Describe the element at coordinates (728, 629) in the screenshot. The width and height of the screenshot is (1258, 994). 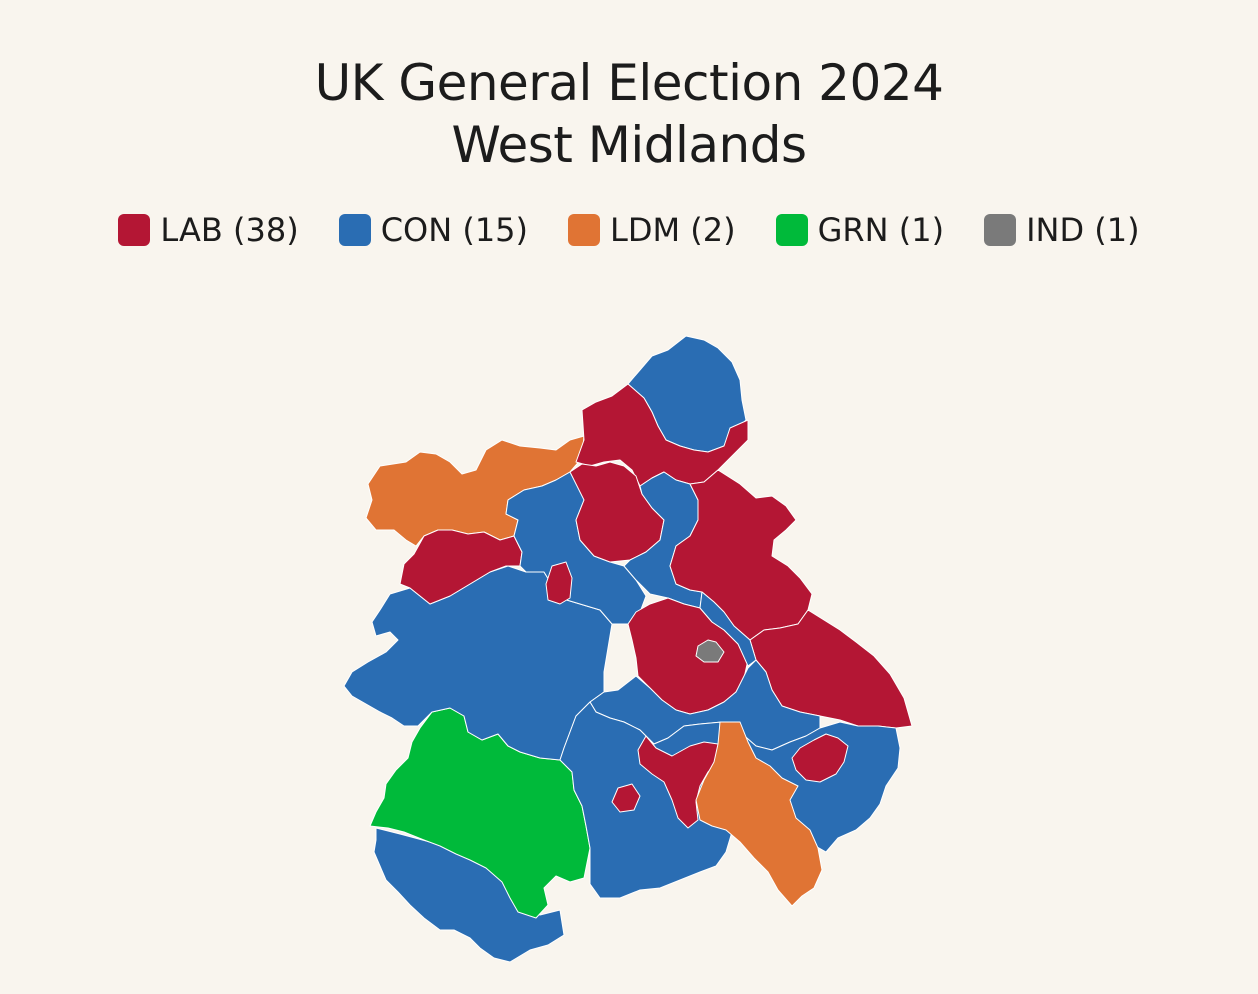
I see `constituency-con-sutton` at that location.